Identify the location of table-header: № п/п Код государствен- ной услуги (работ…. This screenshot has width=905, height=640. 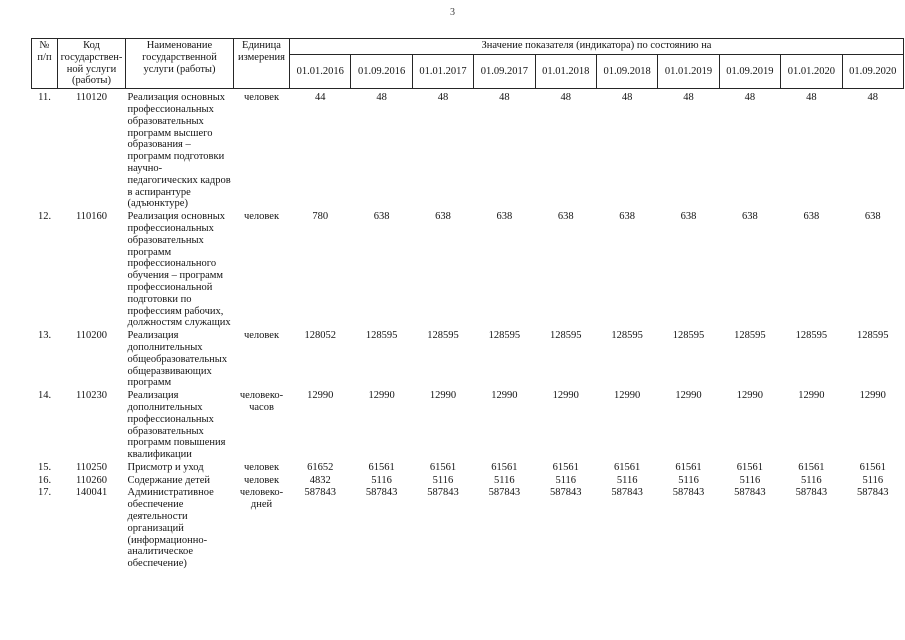
(468, 63).